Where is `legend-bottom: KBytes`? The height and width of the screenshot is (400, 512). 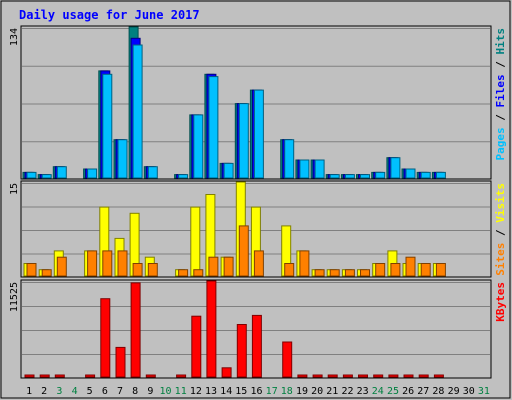
legend-bottom: KBytes is located at coordinates (500, 302).